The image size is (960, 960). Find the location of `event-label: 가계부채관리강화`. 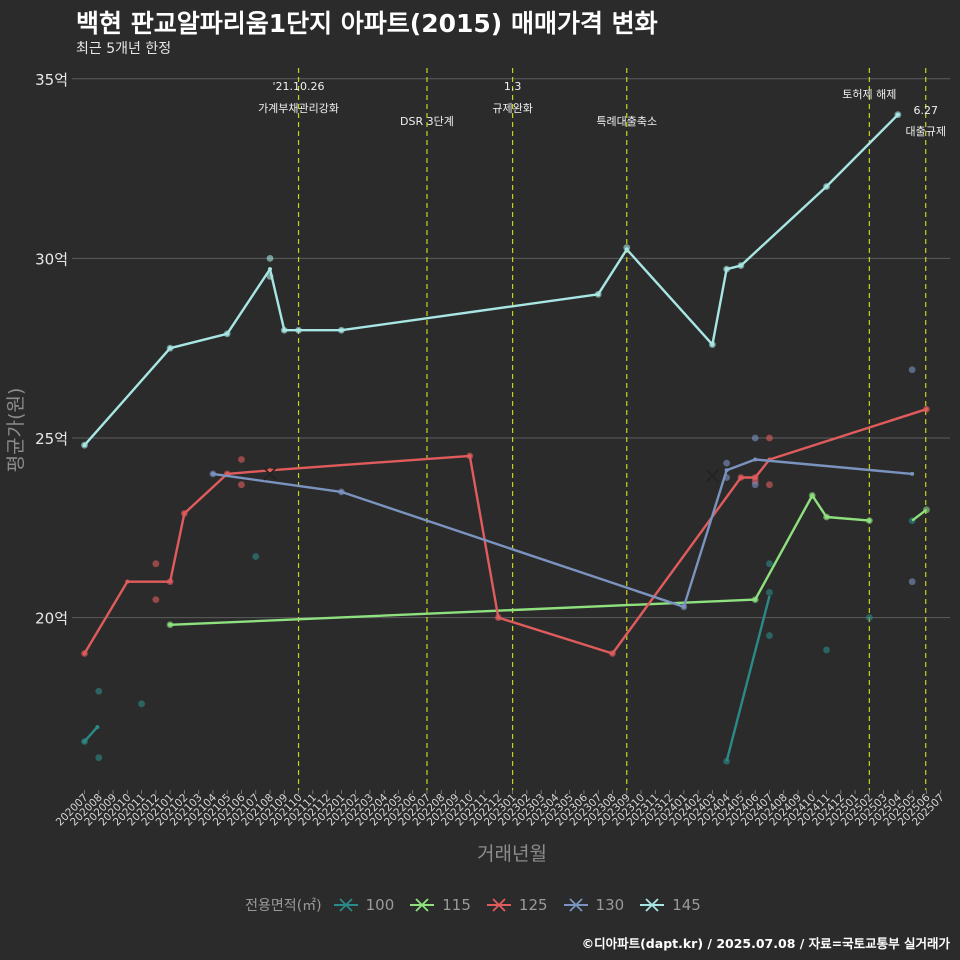

event-label: 가계부채관리강화 is located at coordinates (298, 108).